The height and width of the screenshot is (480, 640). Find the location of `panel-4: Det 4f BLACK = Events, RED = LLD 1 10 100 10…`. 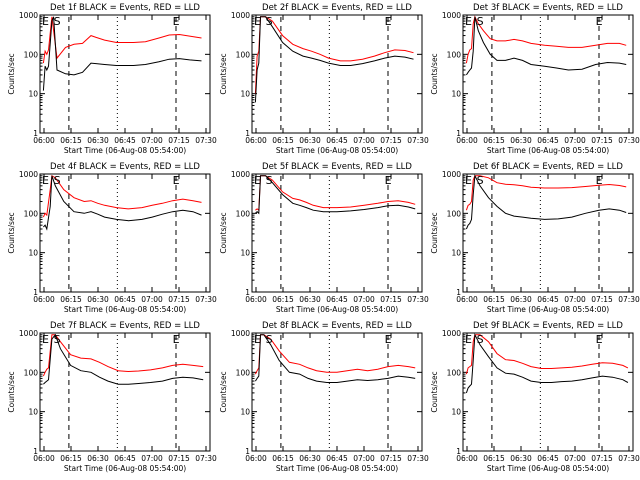

panel-4: Det 4f BLACK = Events, RED = LLD 1 10 100 10… is located at coordinates (112, 238).